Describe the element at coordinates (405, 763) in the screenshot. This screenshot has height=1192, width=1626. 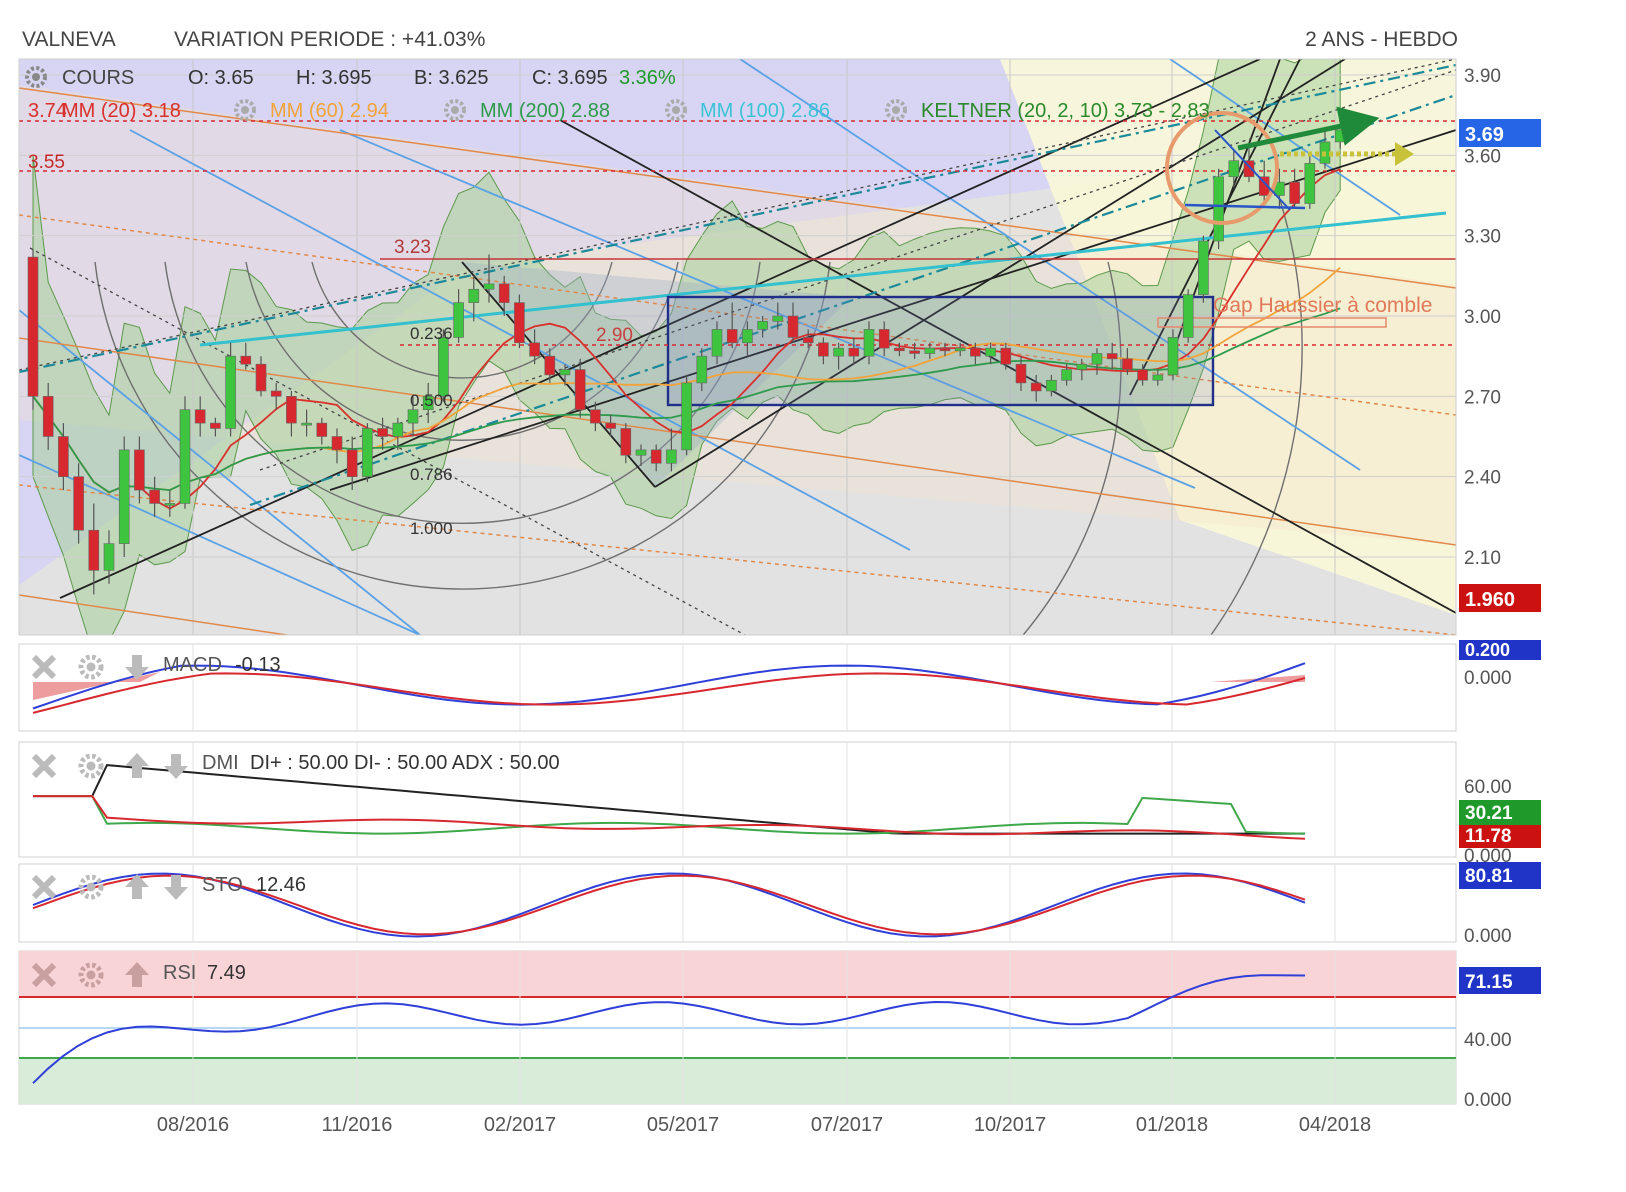
I see `dmi-values: DI+ : 50.00 DI- : 50.00 ADX : 50.00` at that location.